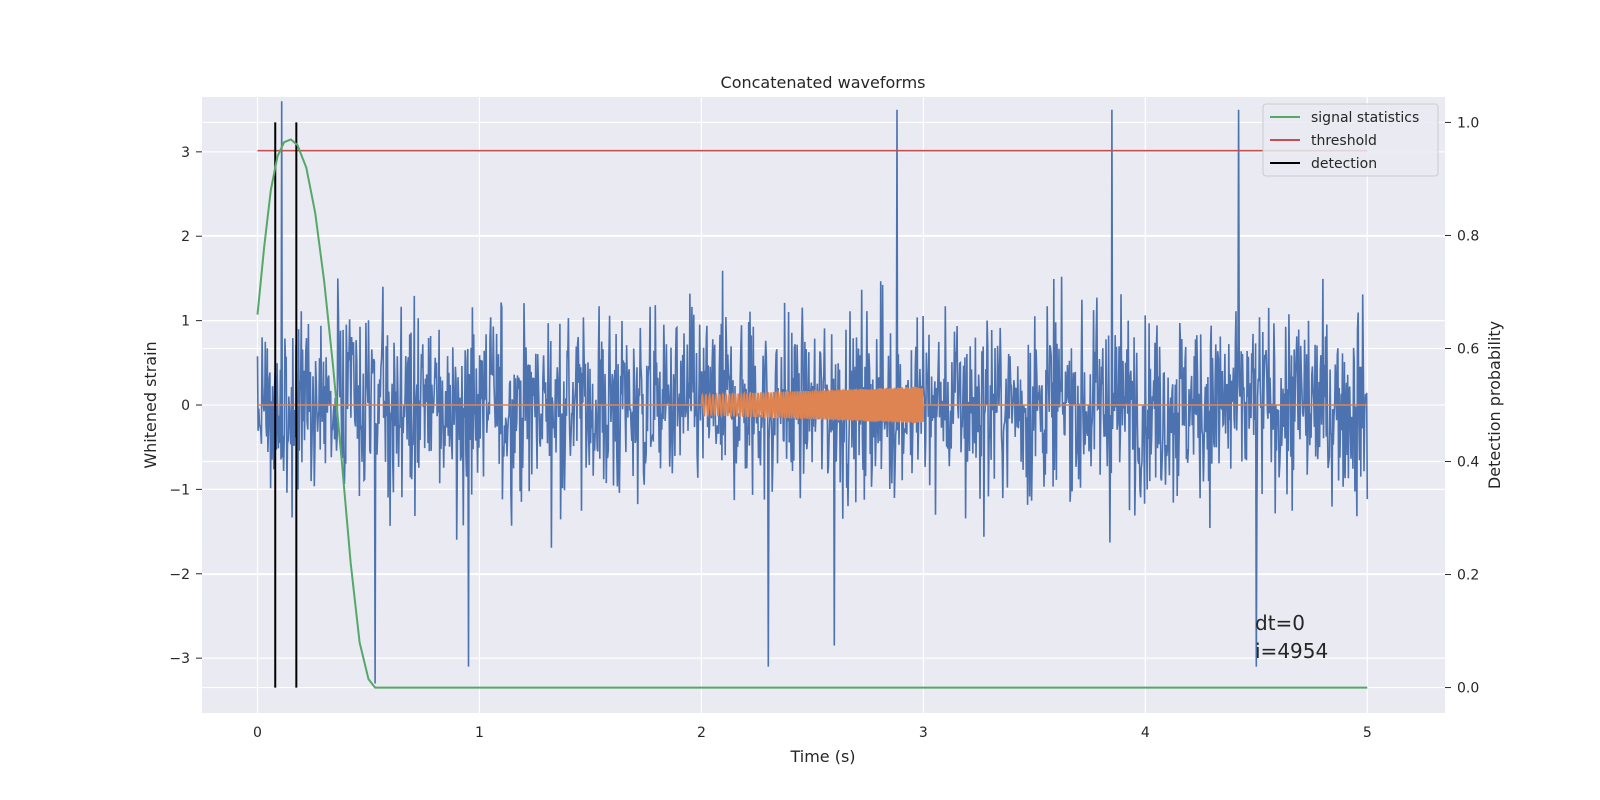 This screenshot has height=800, width=1600. What do you see at coordinates (1344, 164) in the screenshot?
I see `legend-label-2: detection` at bounding box center [1344, 164].